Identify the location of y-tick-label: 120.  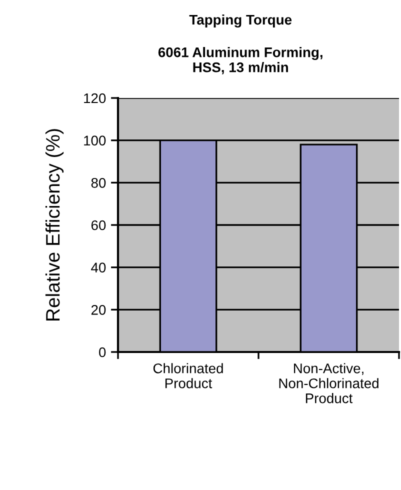
(95, 98).